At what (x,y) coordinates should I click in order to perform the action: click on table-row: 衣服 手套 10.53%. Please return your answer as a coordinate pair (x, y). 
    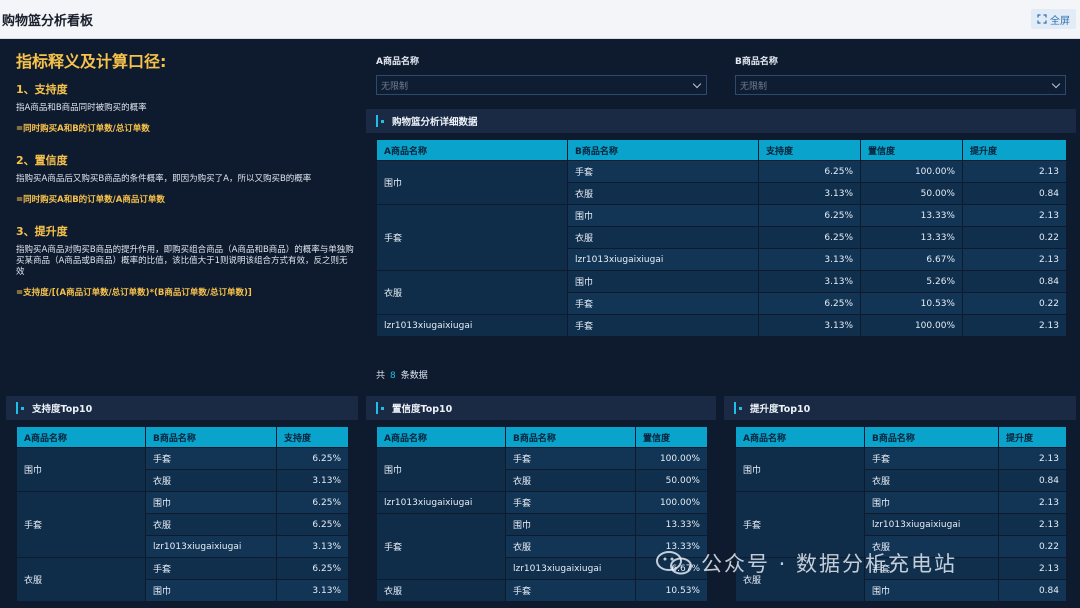
    Looking at the image, I should click on (542, 590).